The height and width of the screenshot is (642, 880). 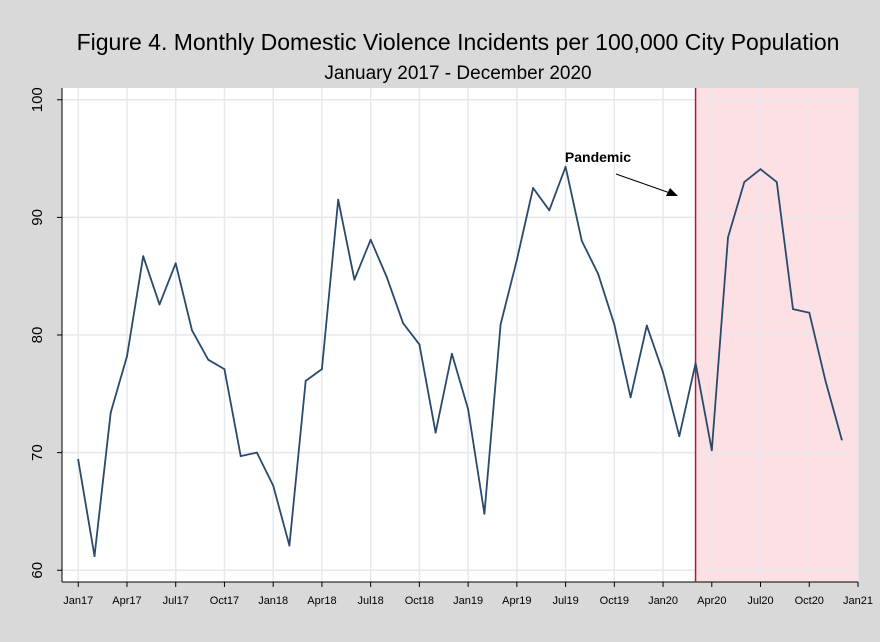 What do you see at coordinates (457, 73) in the screenshot?
I see `chart-subtitle: January 2017 - December 2020` at bounding box center [457, 73].